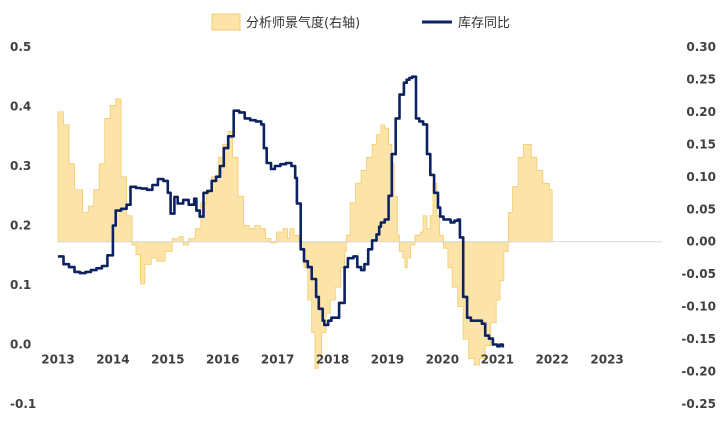  What do you see at coordinates (167, 360) in the screenshot?
I see `x-tick-label: 2015` at bounding box center [167, 360].